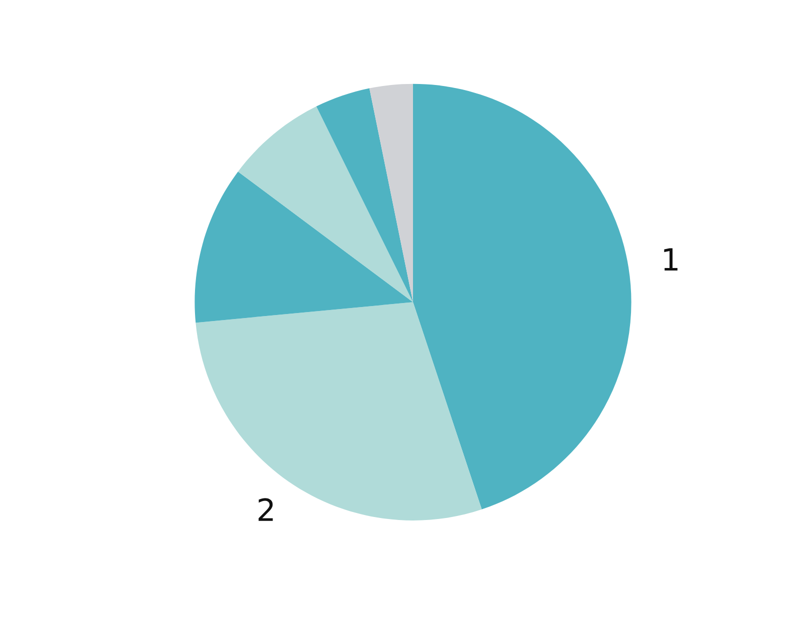 The height and width of the screenshot is (623, 800). What do you see at coordinates (671, 259) in the screenshot?
I see `slice-label: 1` at bounding box center [671, 259].